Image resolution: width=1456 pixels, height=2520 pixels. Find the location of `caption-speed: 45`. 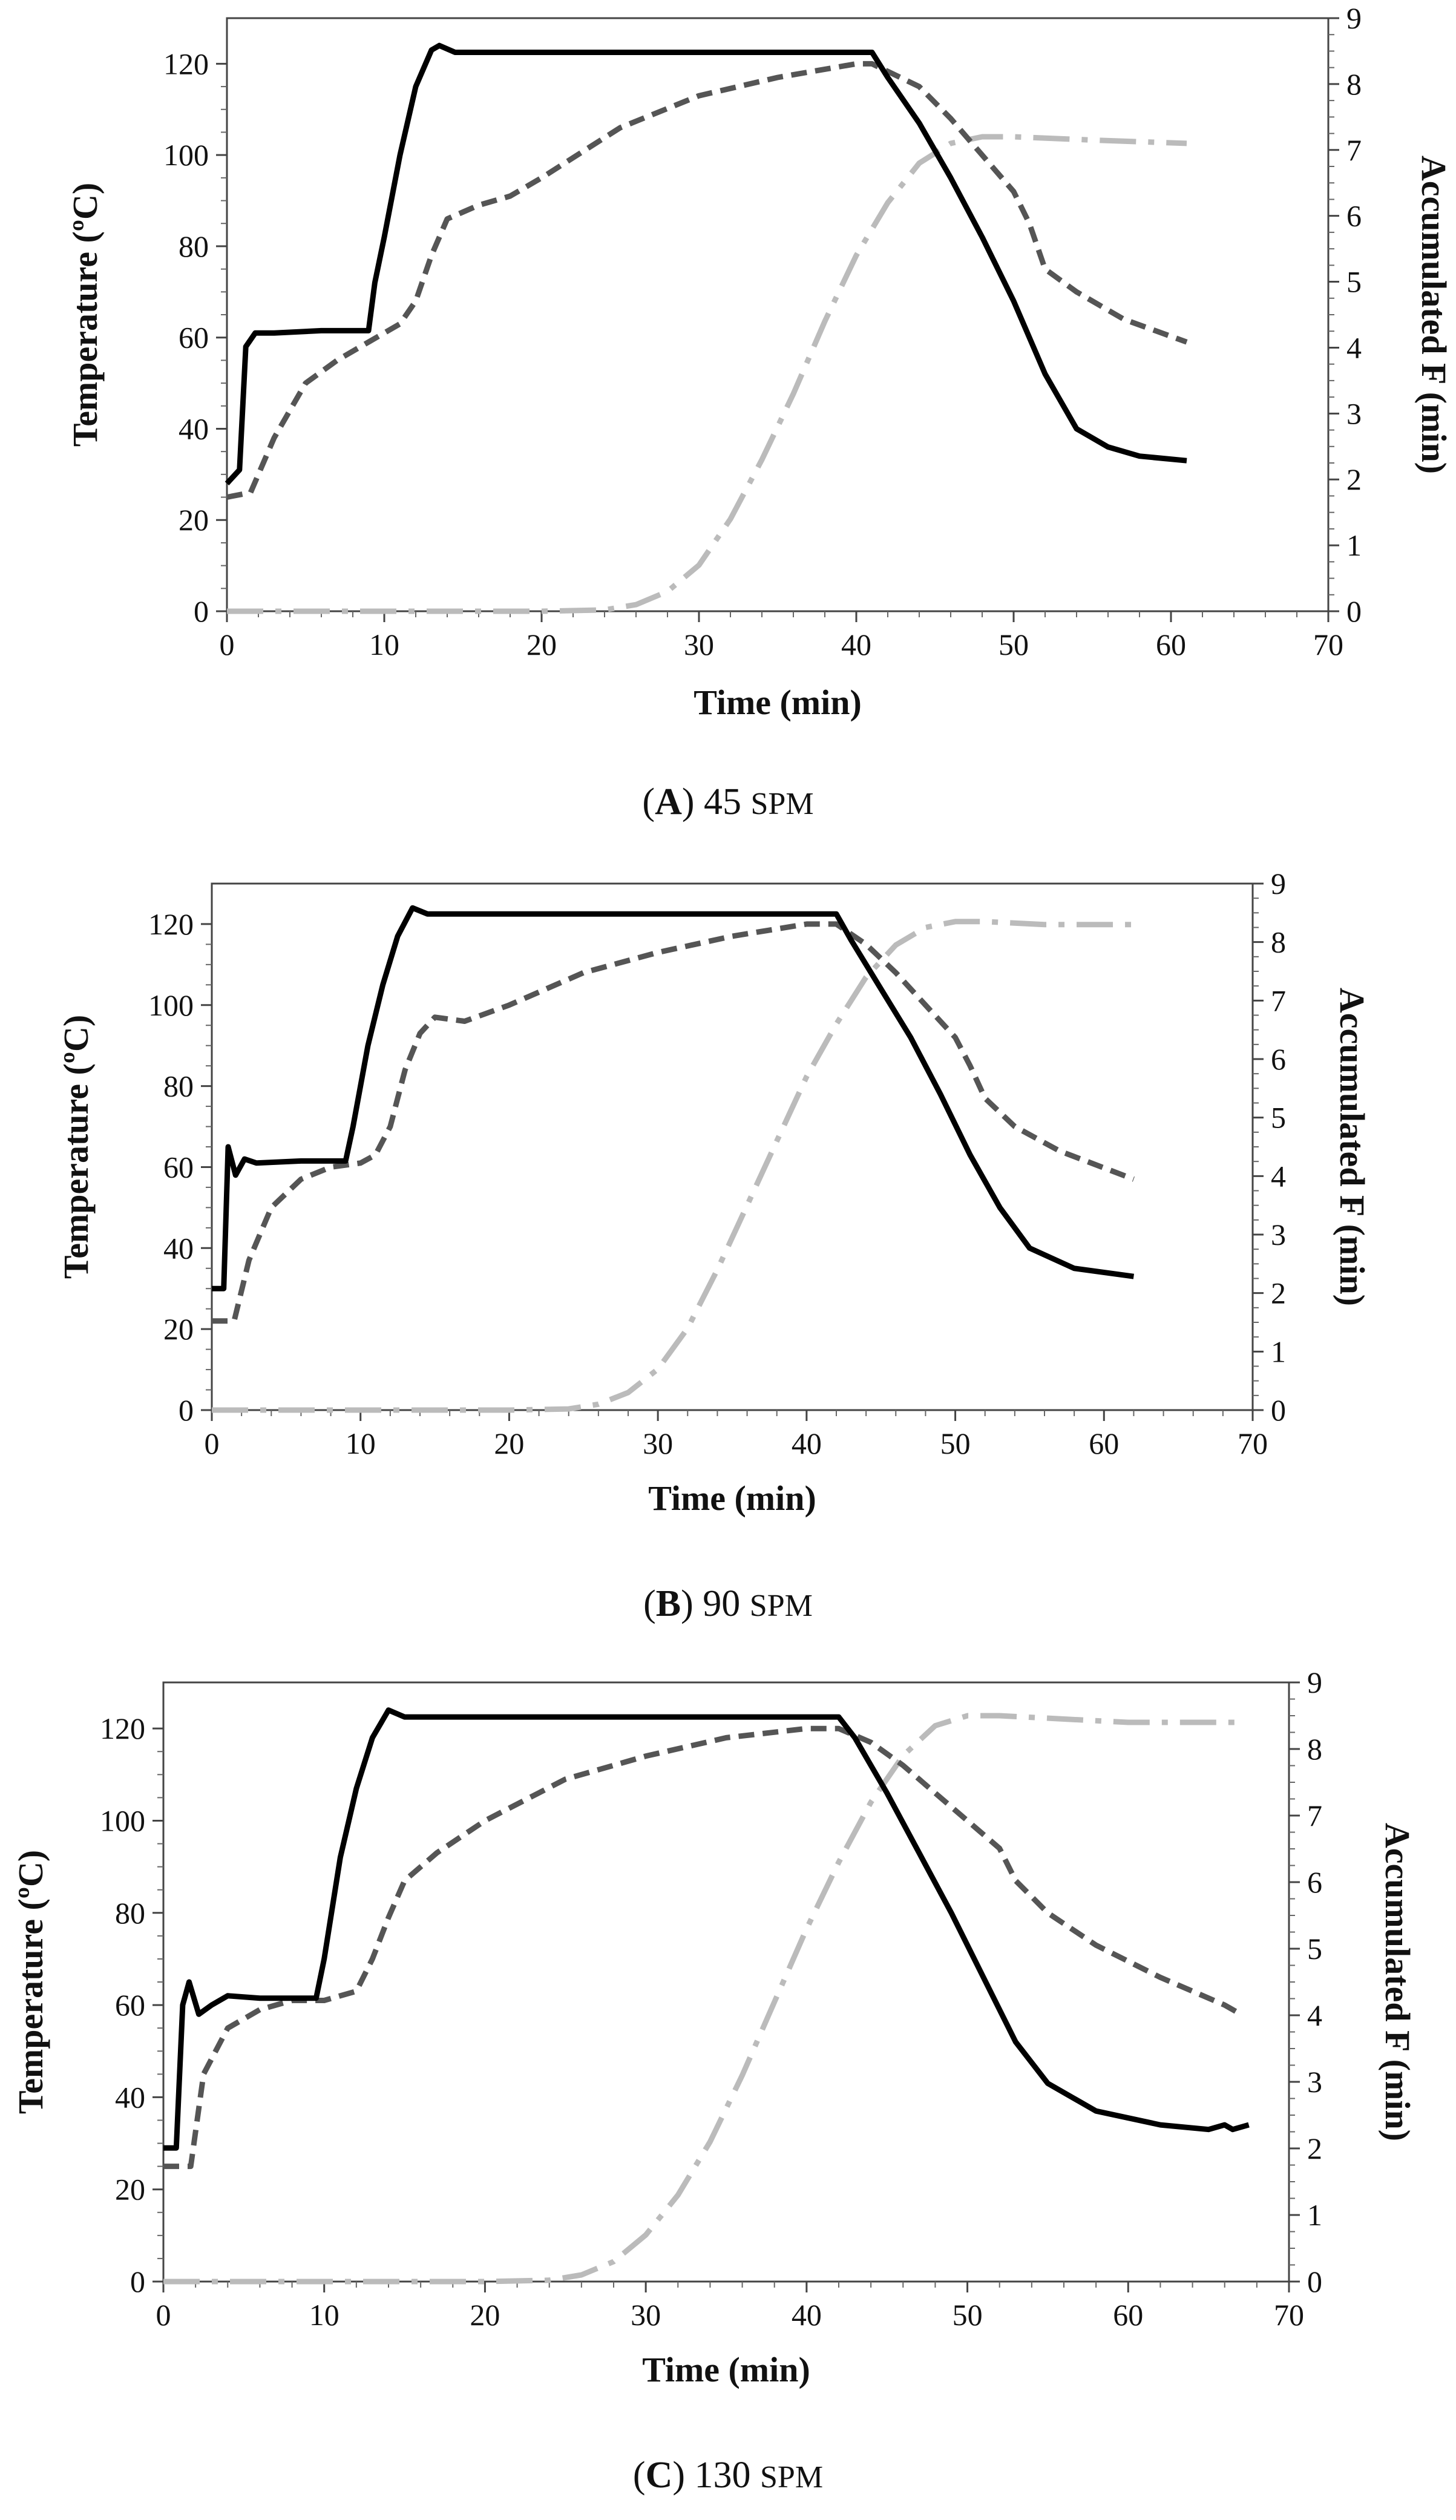

caption-speed: 45 is located at coordinates (722, 801).